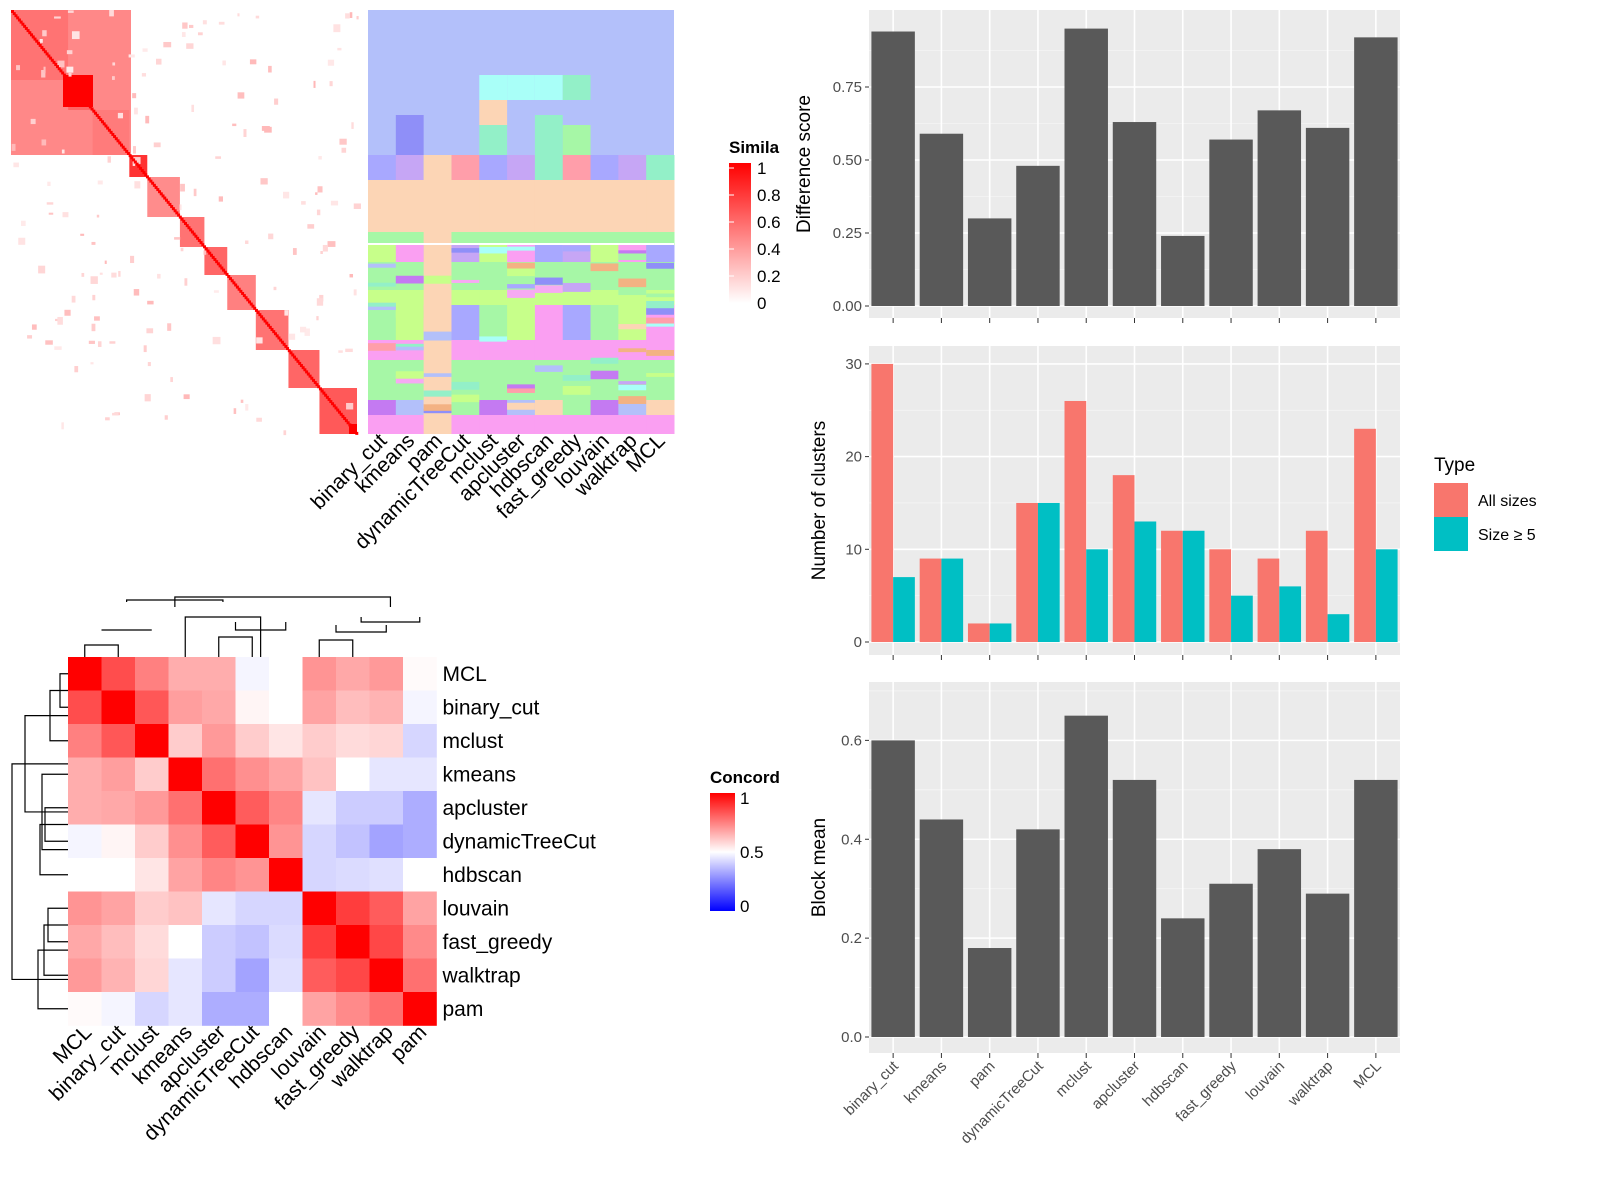  I want to click on left-dendrogram-branch, so click(53, 849).